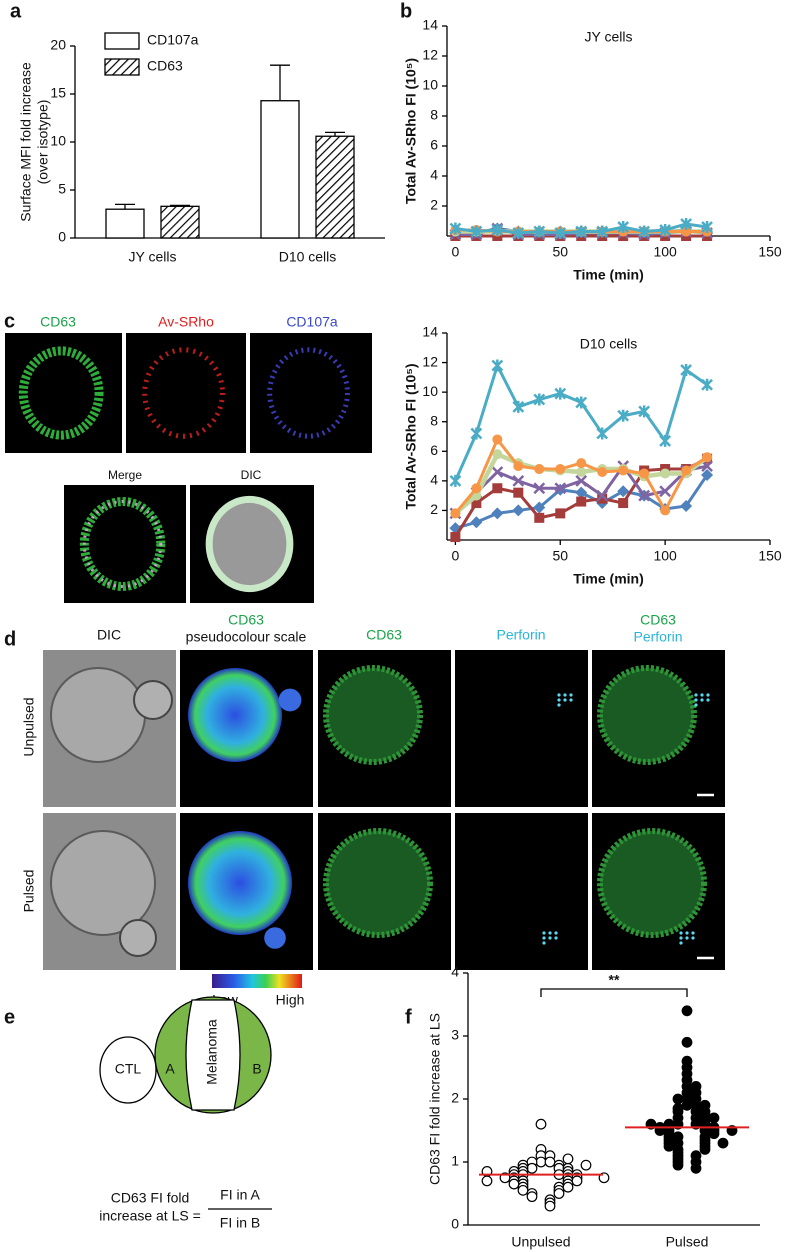  What do you see at coordinates (58, 322) in the screenshot?
I see `channel-label: CD63` at bounding box center [58, 322].